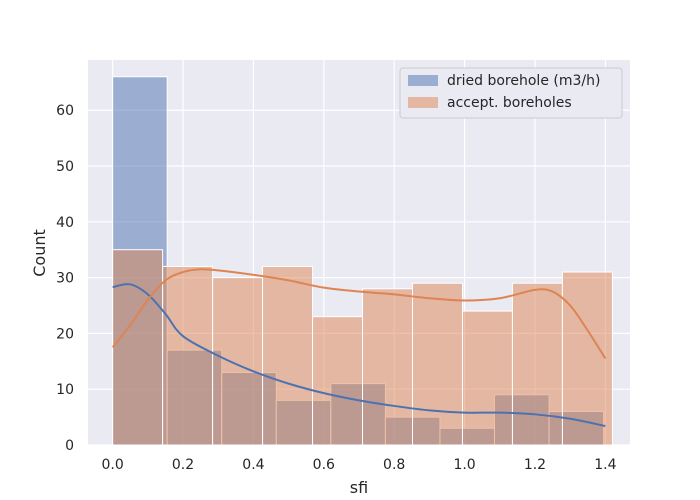  I want to click on y-tick-label: 40, so click(65, 223).